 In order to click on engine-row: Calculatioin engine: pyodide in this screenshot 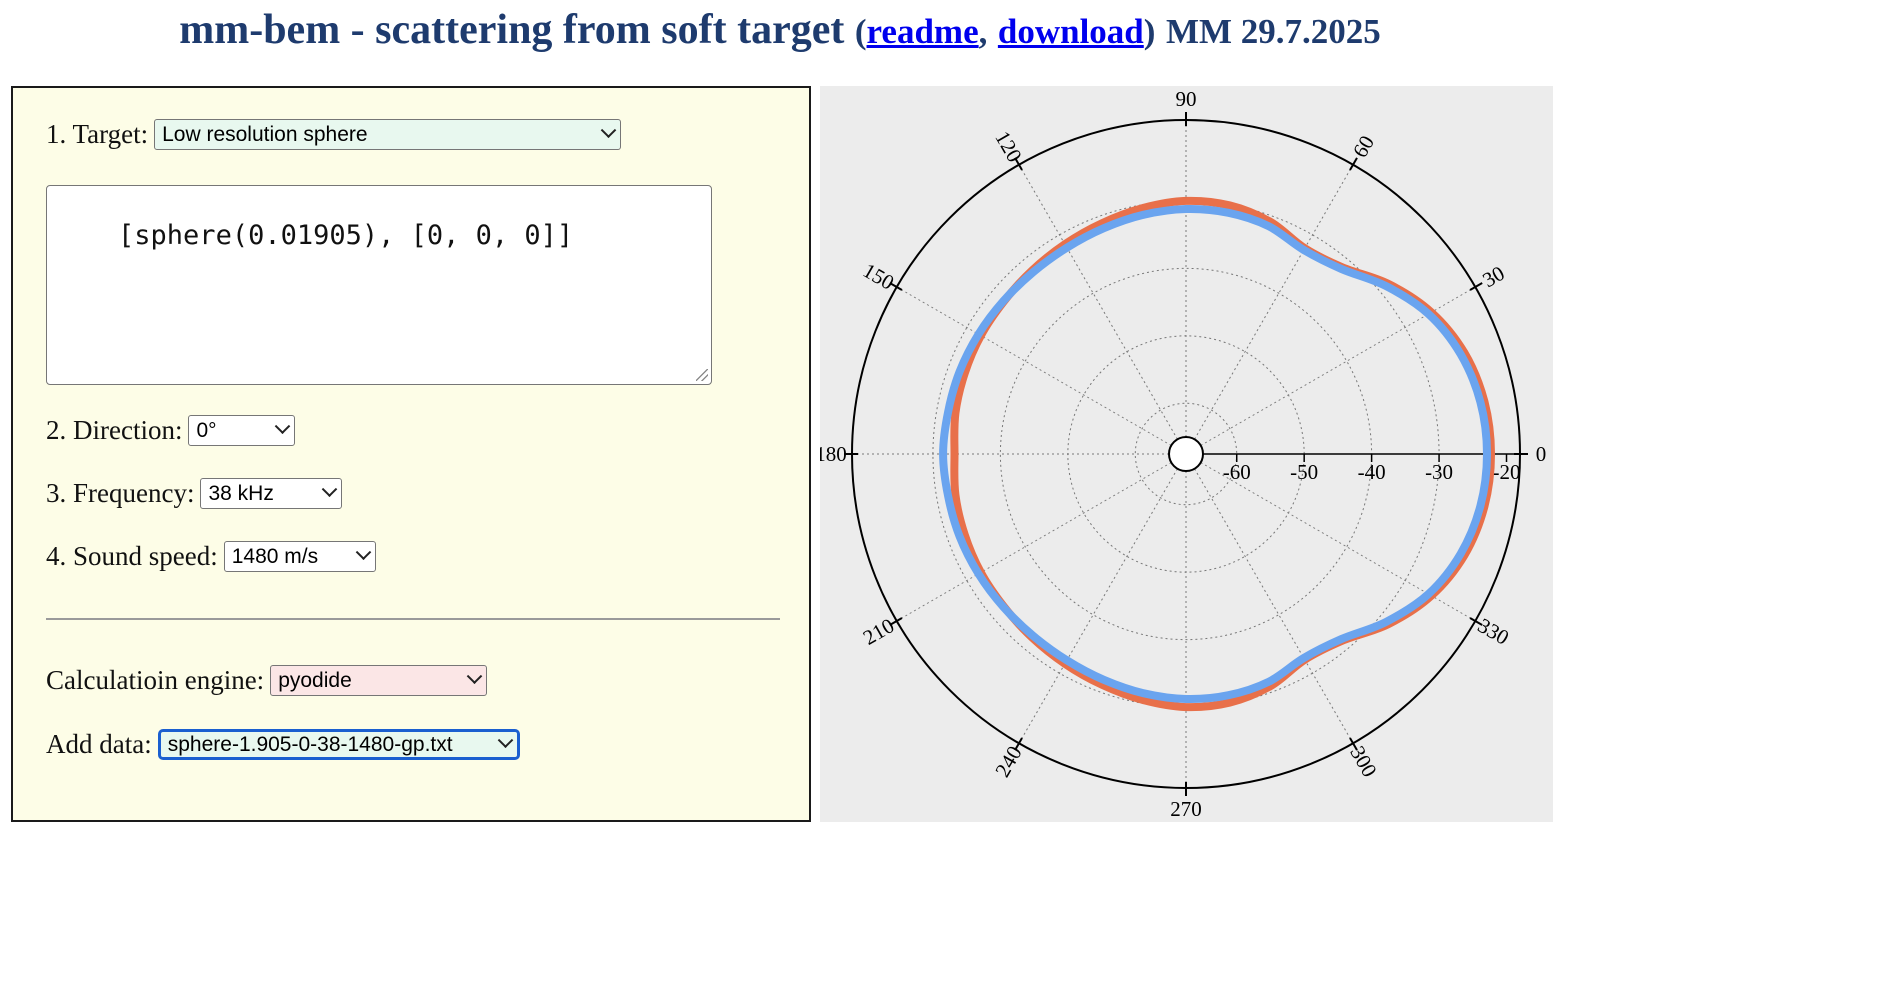, I will do `click(267, 680)`.